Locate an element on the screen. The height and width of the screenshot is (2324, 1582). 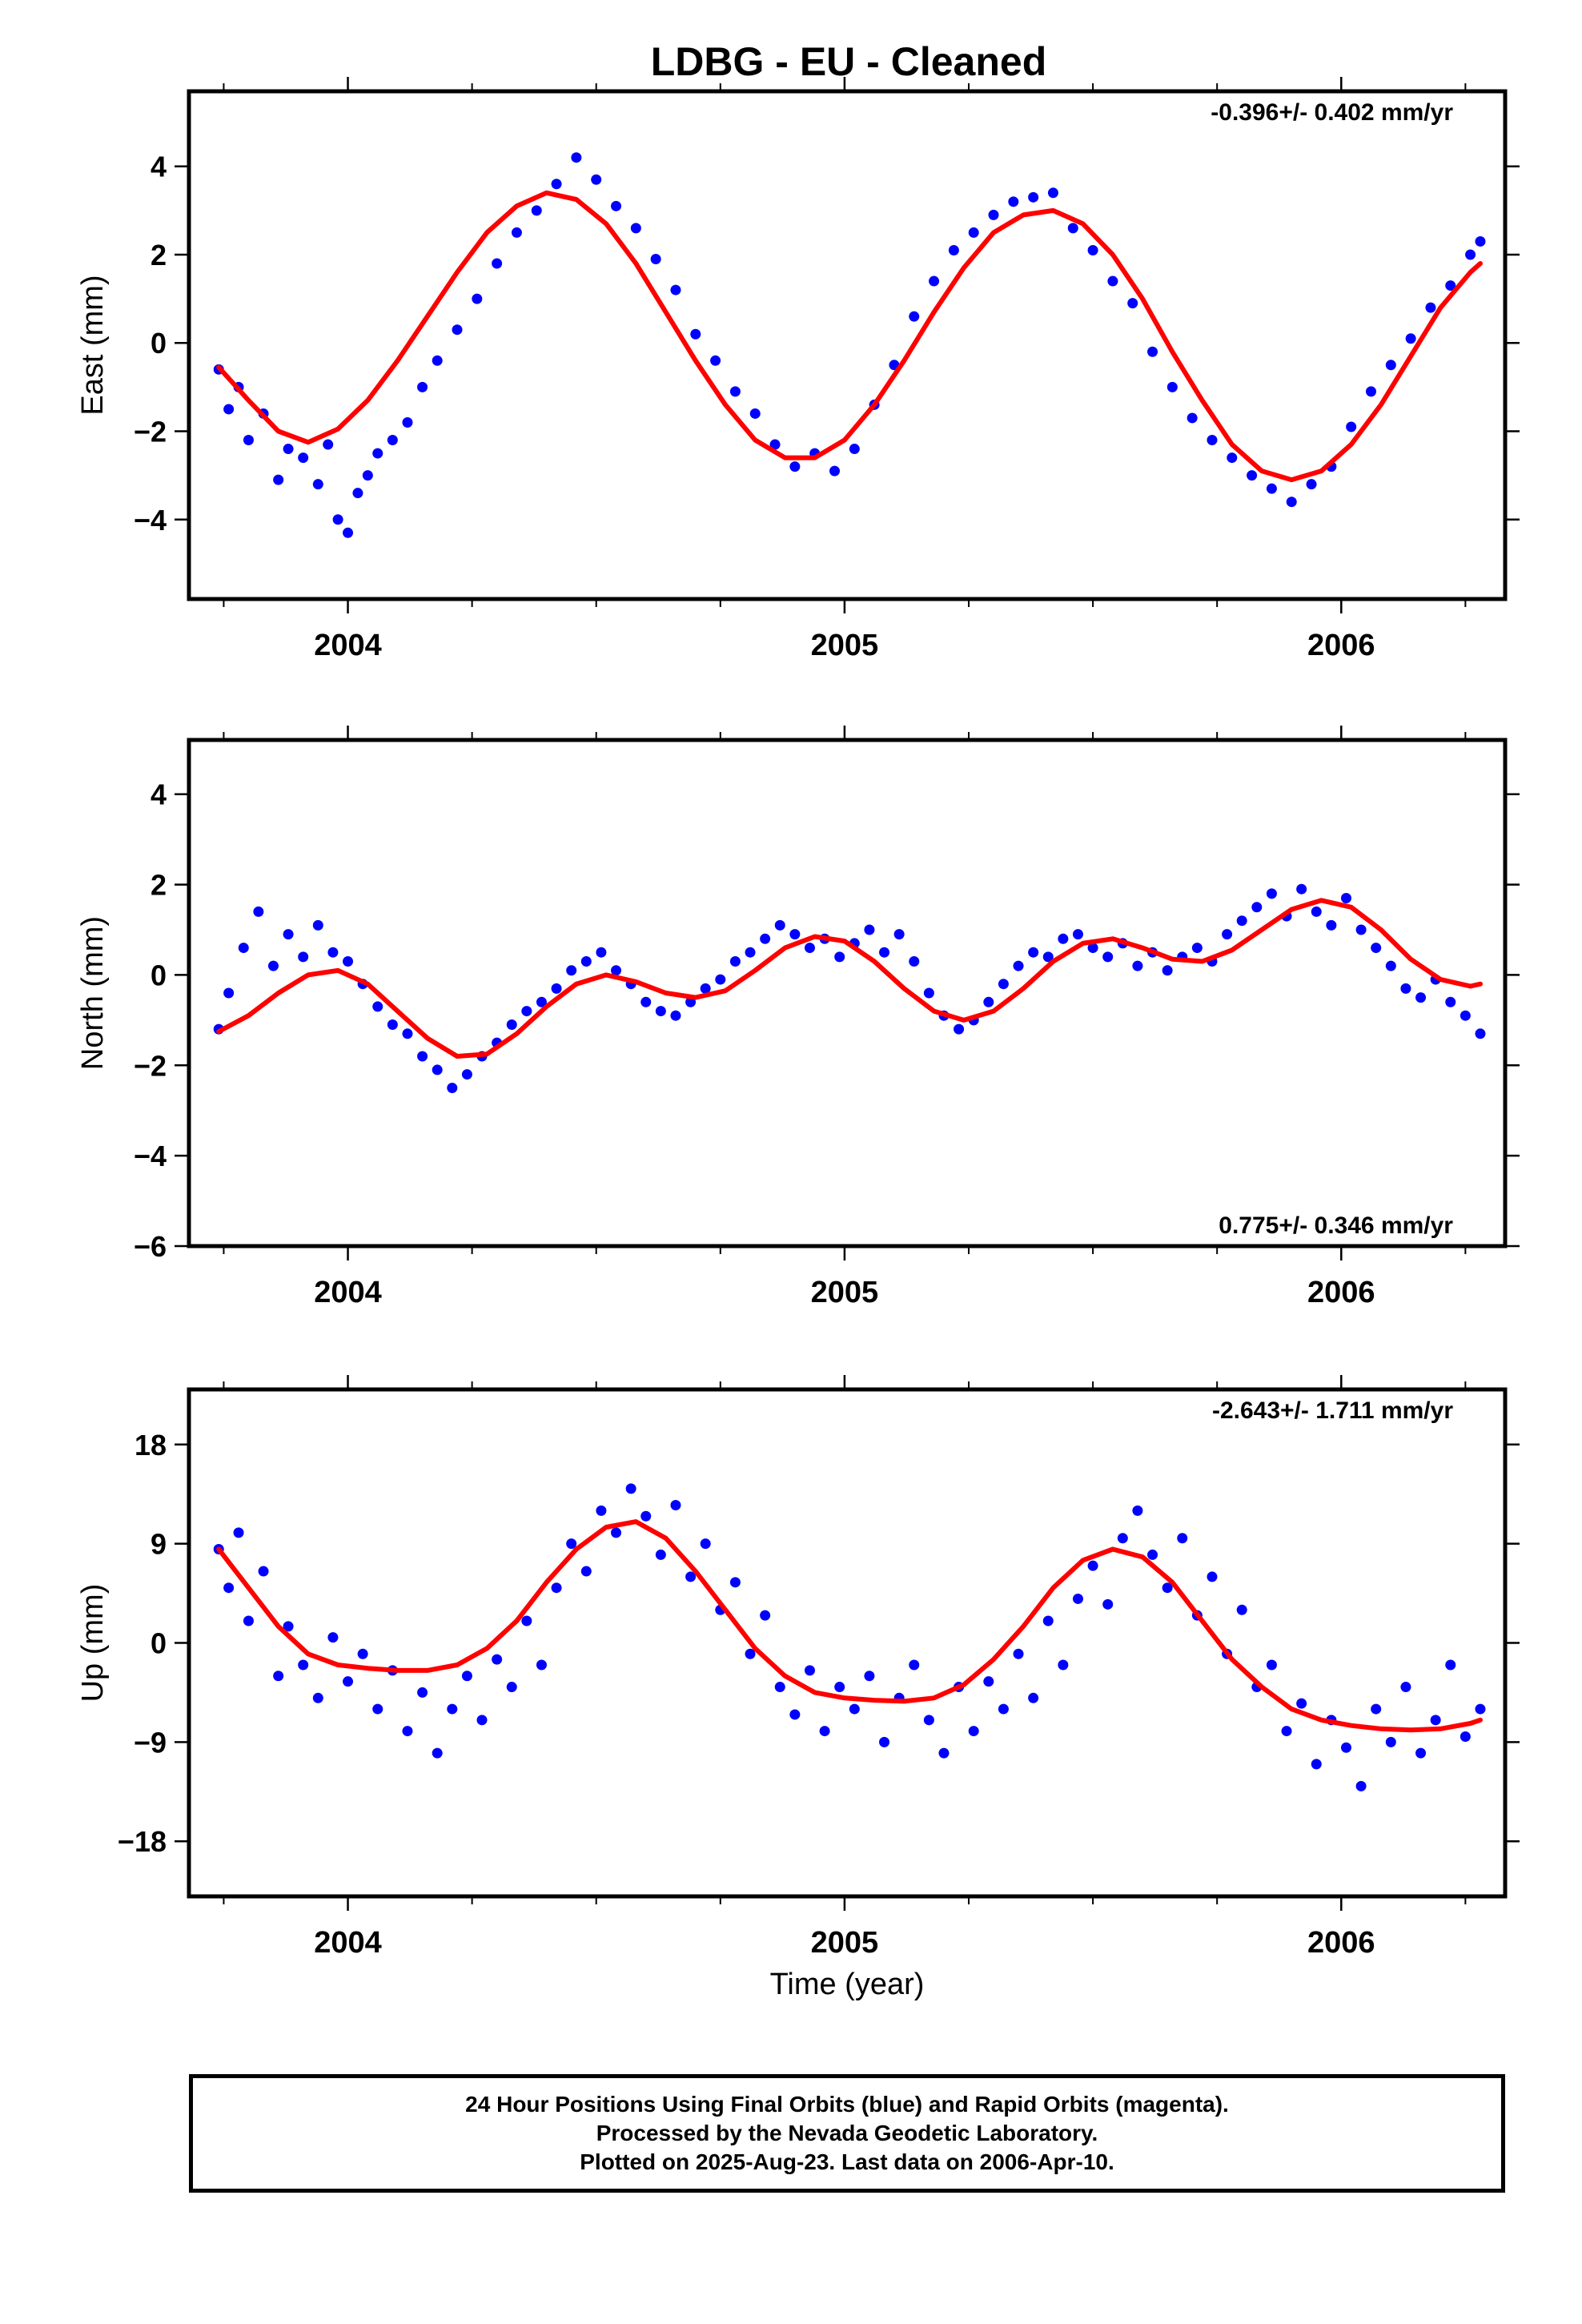
rate-label: -0.396+/- 0.402 mm/yr is located at coordinates (1332, 113).